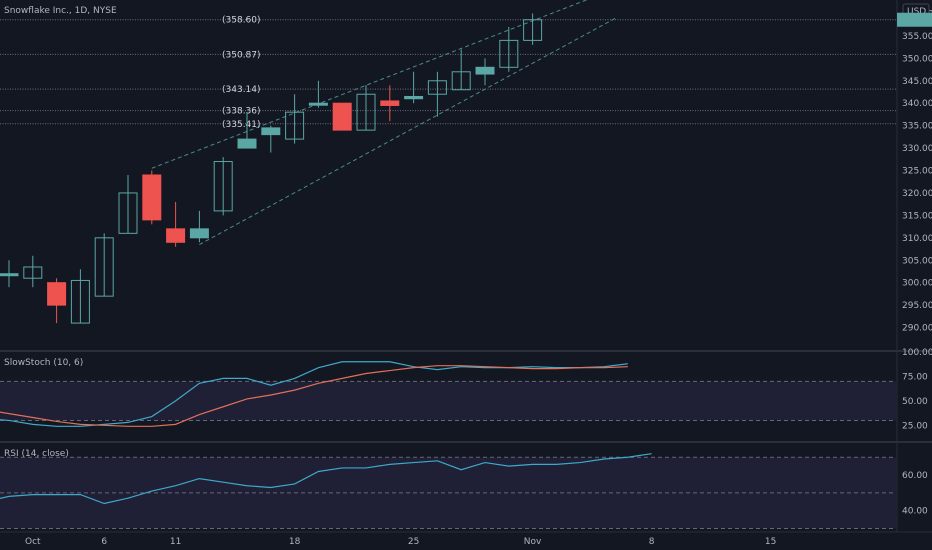 The height and width of the screenshot is (550, 932). I want to click on channel-line, so click(369, 84).